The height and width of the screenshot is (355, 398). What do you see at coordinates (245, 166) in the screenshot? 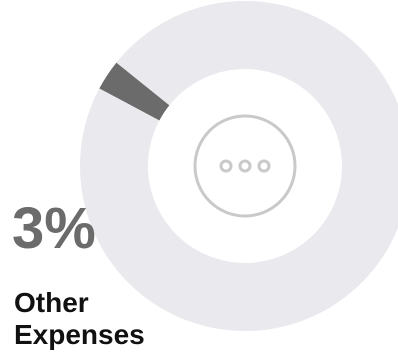
I see `more-dots-icon` at bounding box center [245, 166].